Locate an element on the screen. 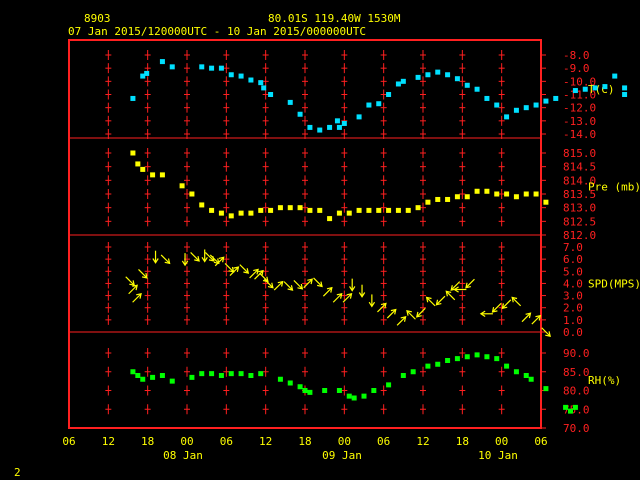 Image resolution: width=640 pixels, height=480 pixels. pres-y-tick-label: 812.0 is located at coordinates (579, 235).